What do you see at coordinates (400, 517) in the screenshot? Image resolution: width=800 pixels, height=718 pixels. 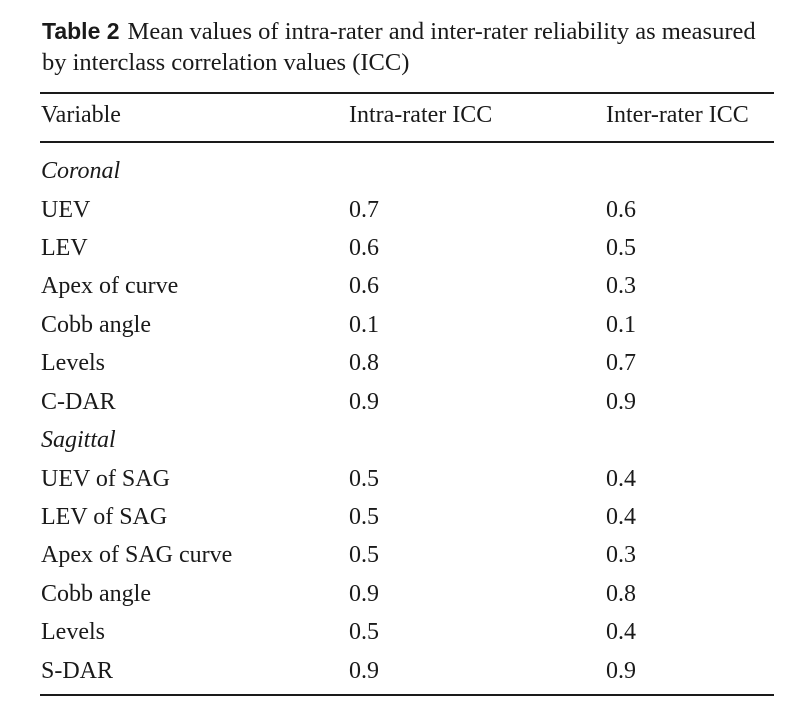 I see `table-row: LEV of SAG 0.5 0.4` at bounding box center [400, 517].